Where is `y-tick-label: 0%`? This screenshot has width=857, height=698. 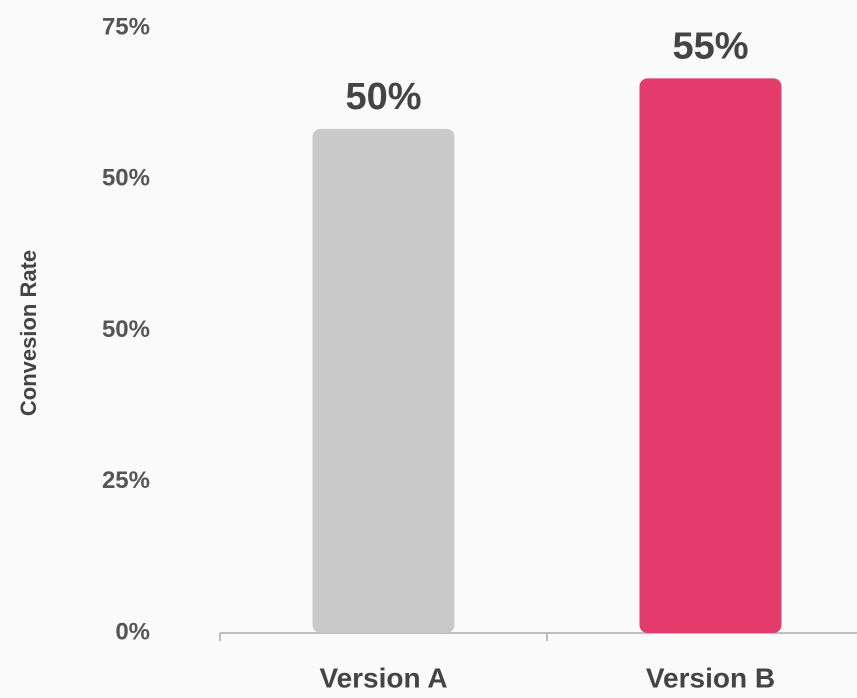
y-tick-label: 0% is located at coordinates (132, 631).